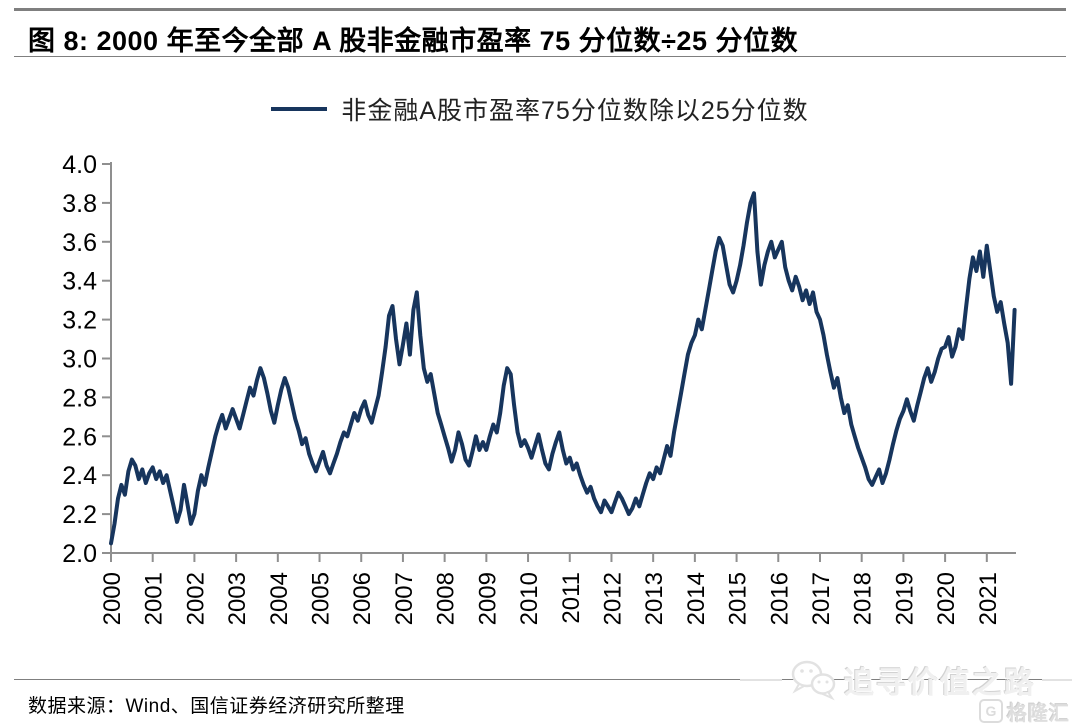 The image size is (1080, 728). I want to click on top-divider, so click(540, 9).